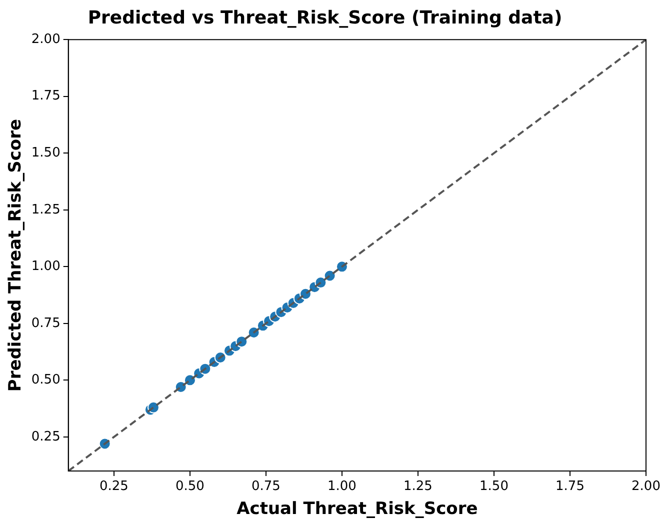  I want to click on x-tick-label: 0.50, so click(189, 486).